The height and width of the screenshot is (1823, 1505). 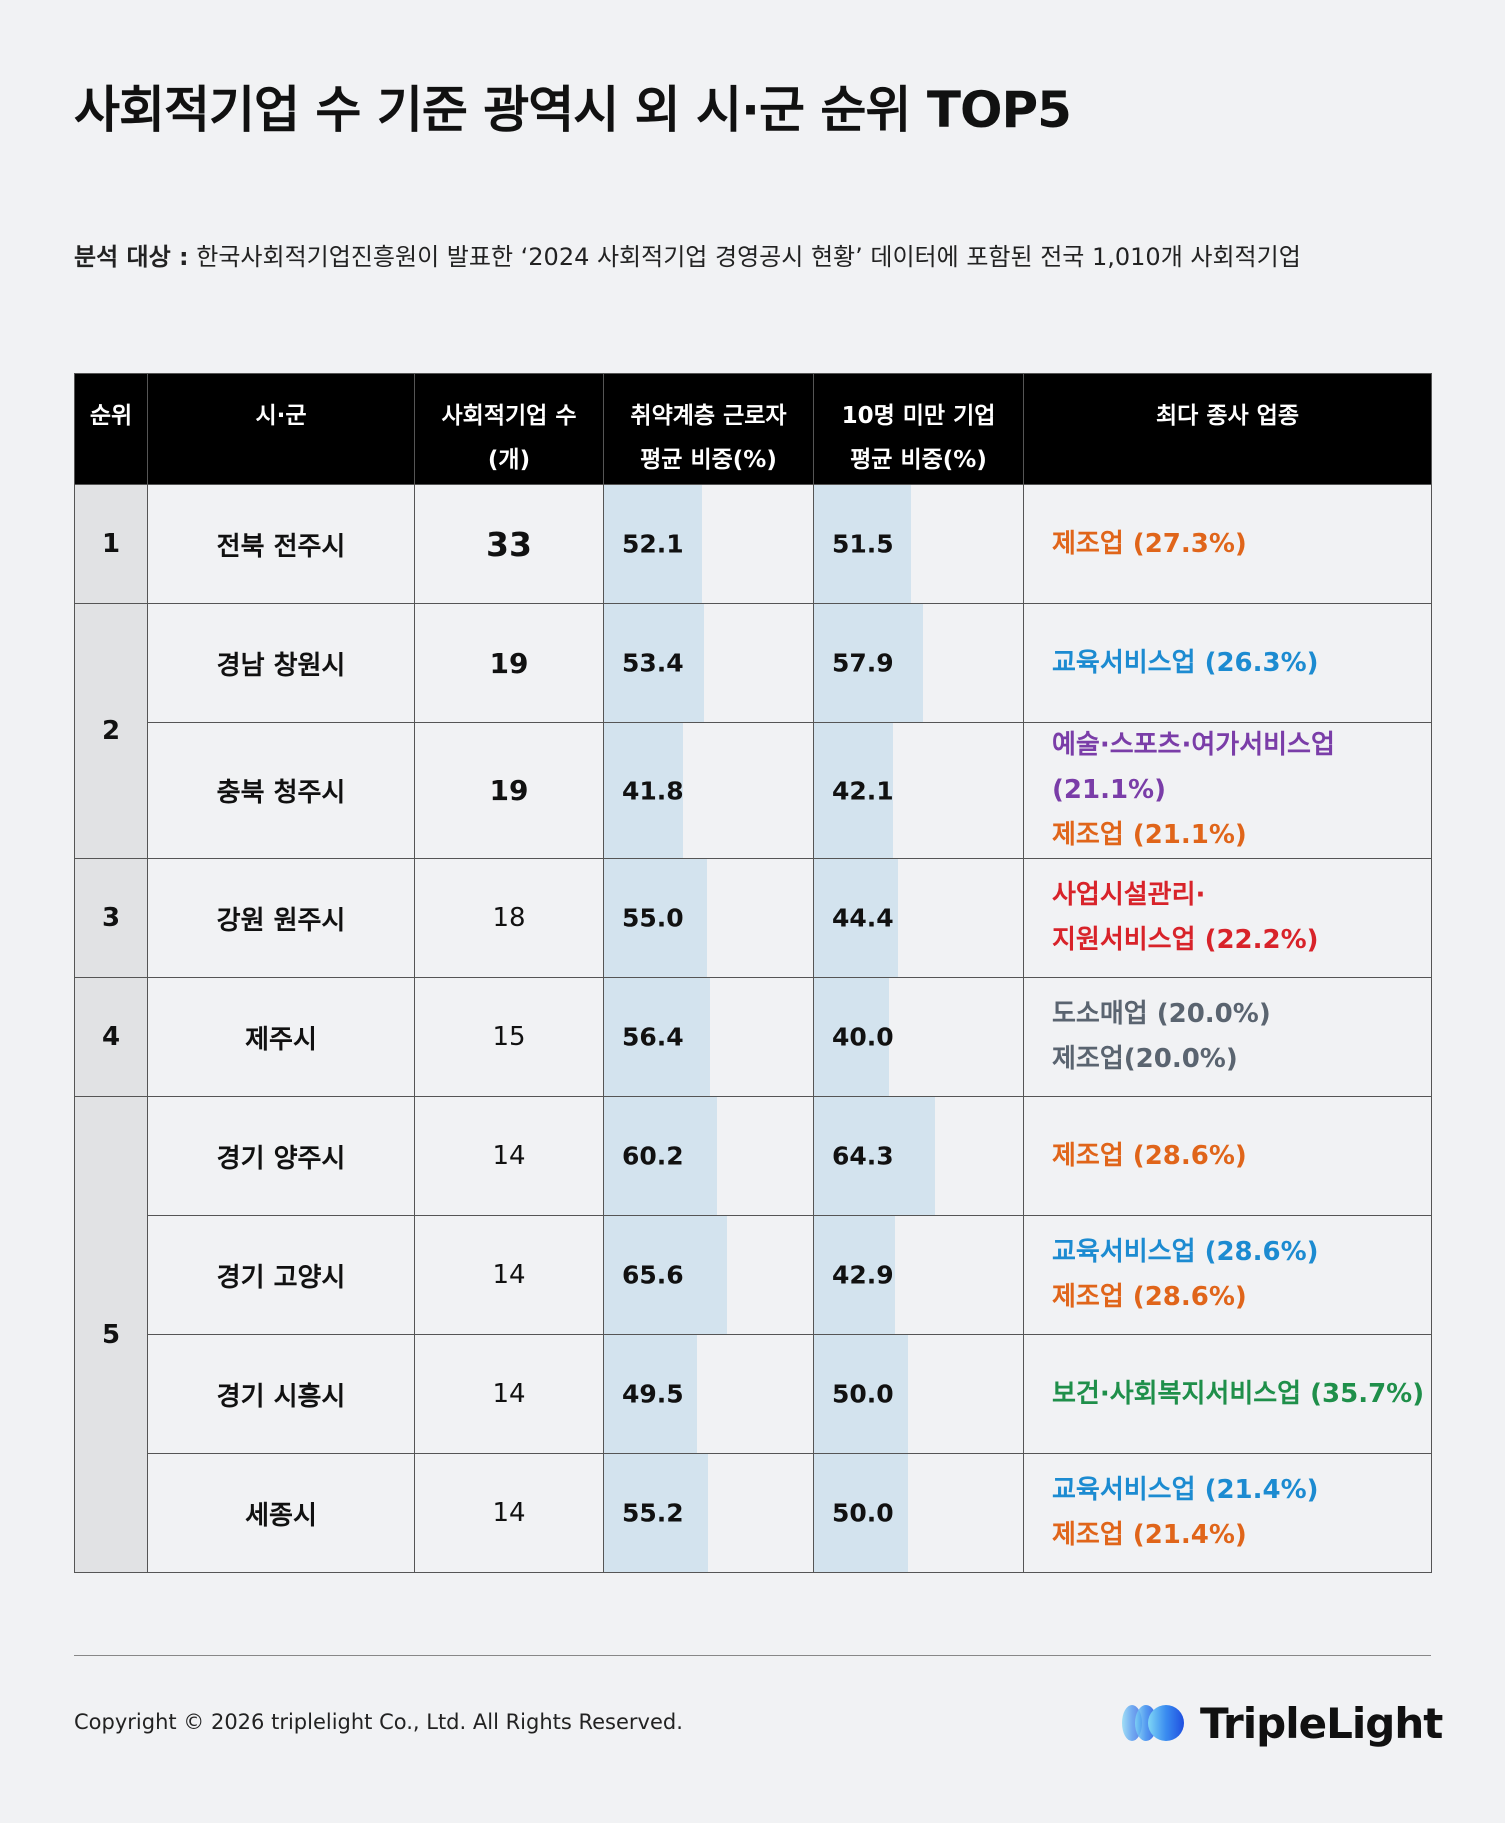 What do you see at coordinates (1185, 662) in the screenshot?
I see `industry-label: 교육서비스업 (26.3%)` at bounding box center [1185, 662].